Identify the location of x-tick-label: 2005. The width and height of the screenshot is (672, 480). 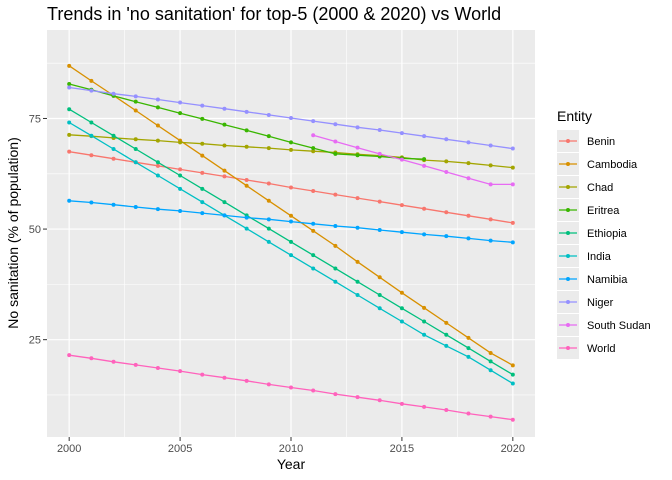
(180, 449).